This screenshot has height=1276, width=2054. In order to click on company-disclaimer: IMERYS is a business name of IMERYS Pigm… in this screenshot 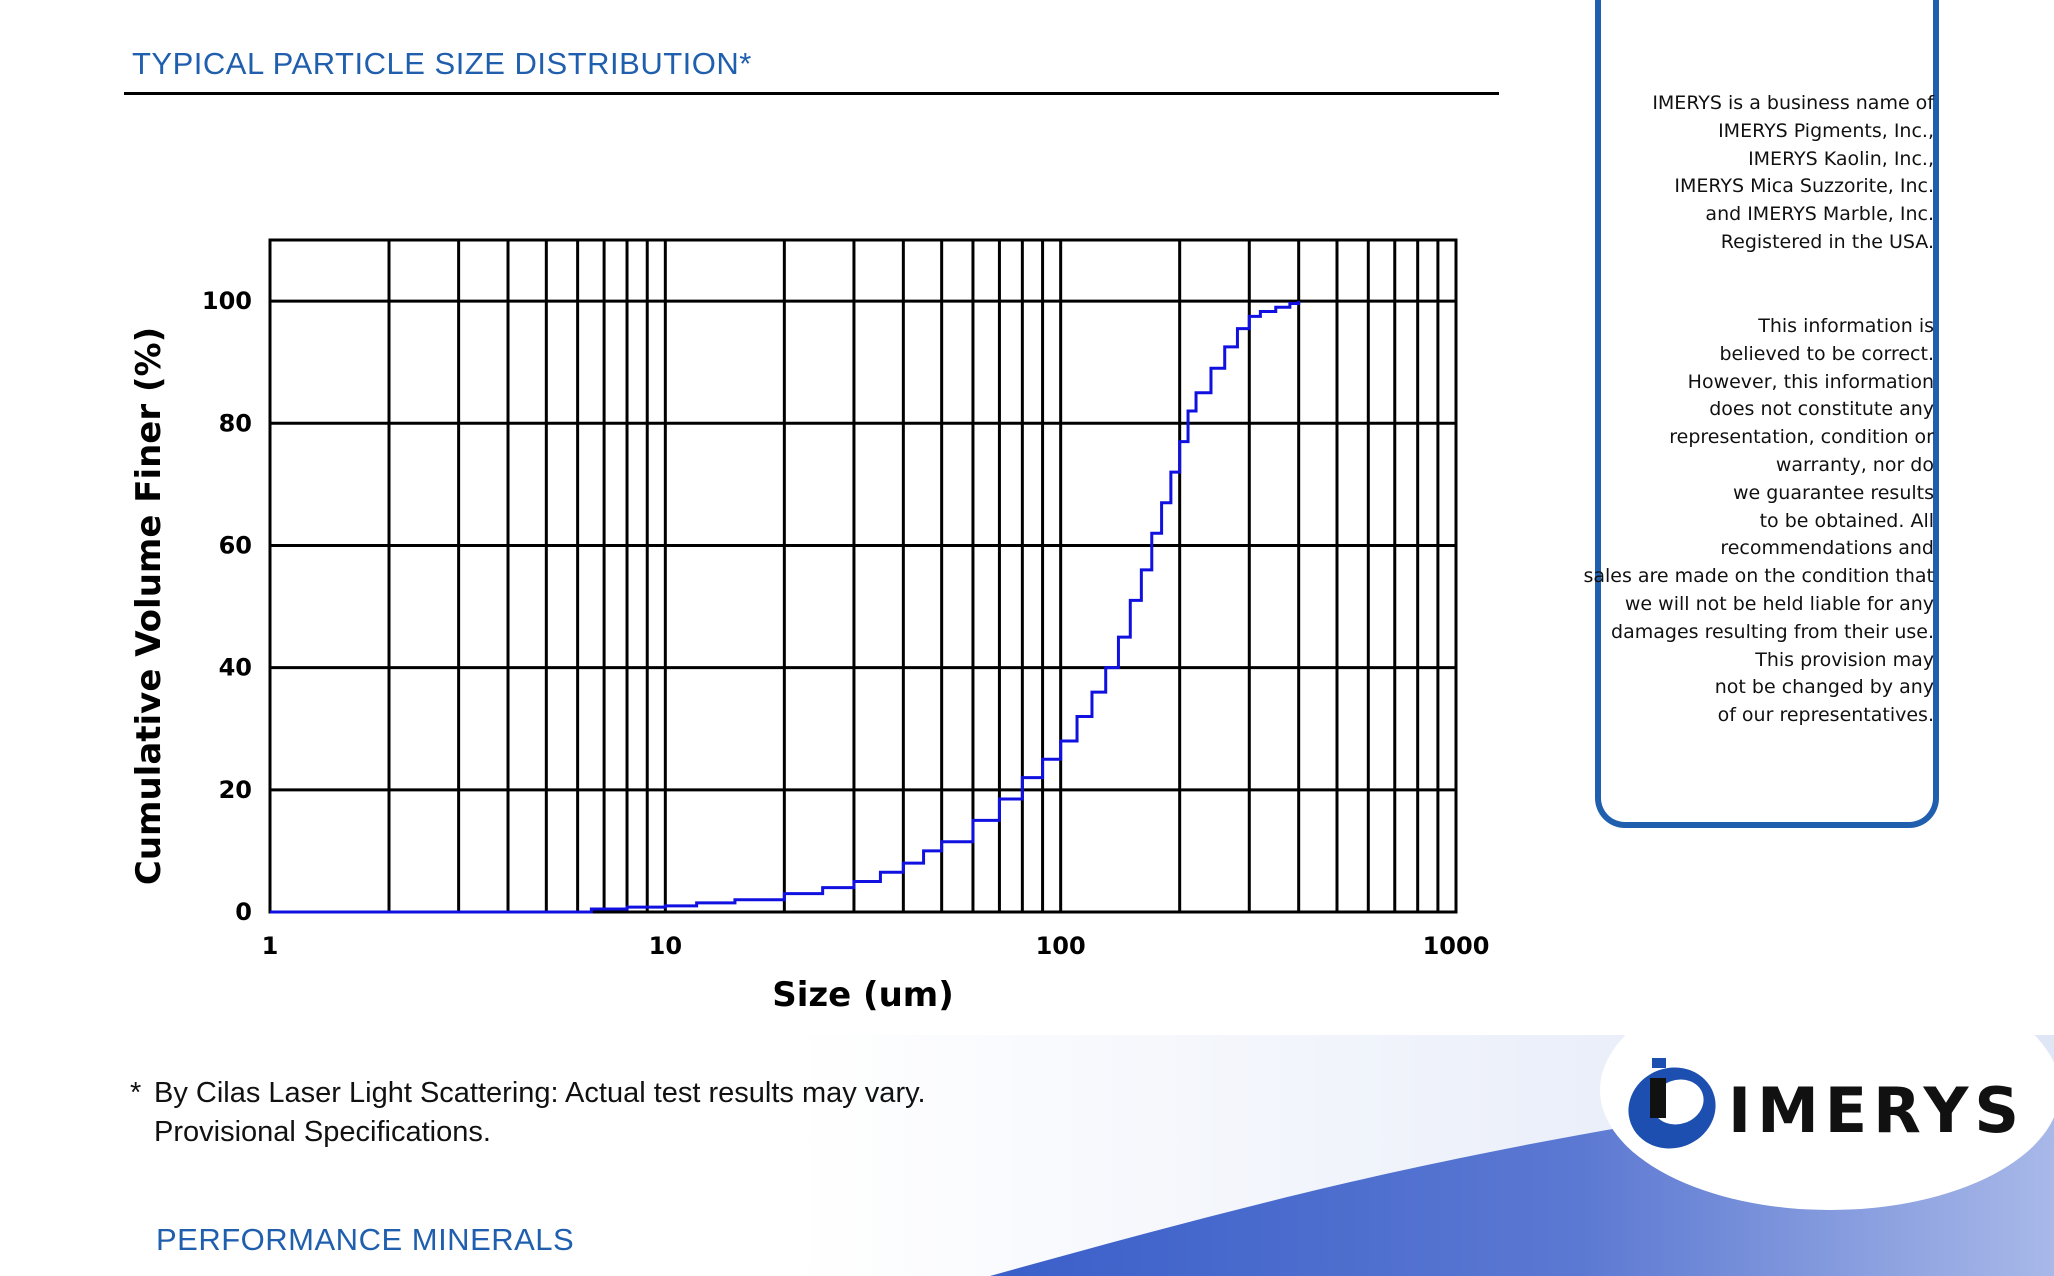, I will do `click(1793, 173)`.